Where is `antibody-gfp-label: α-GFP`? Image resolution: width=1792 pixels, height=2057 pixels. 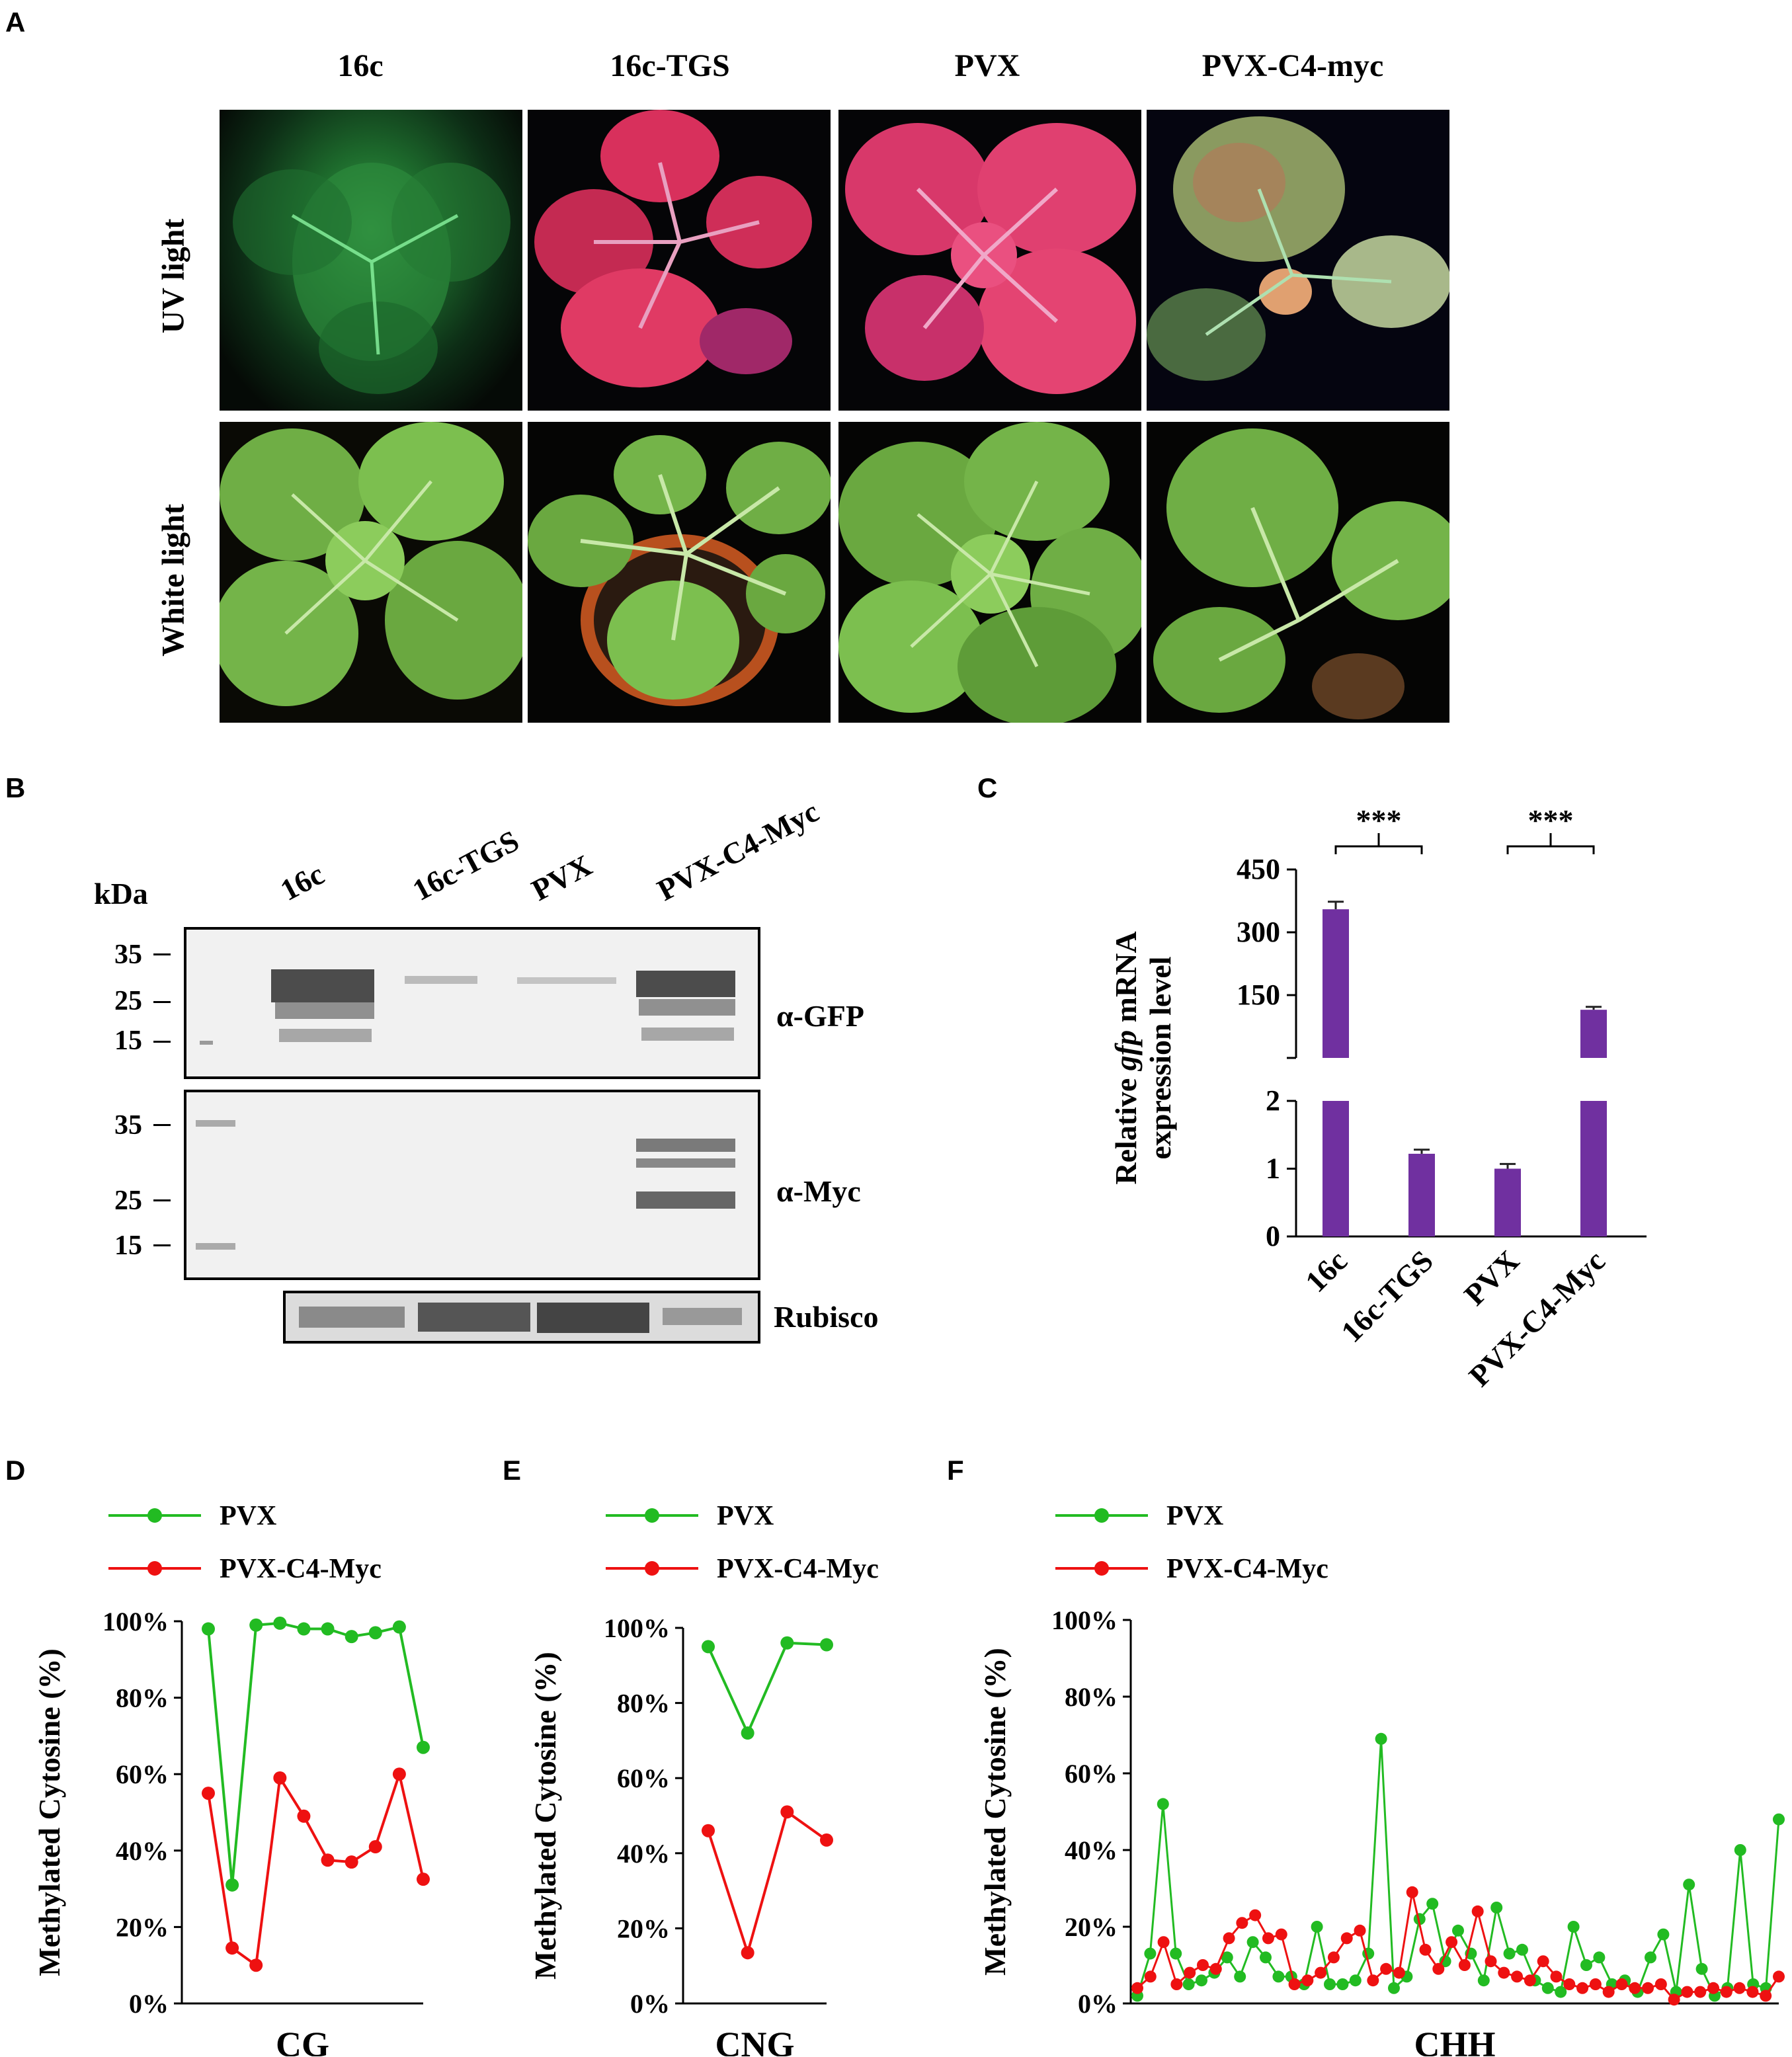 antibody-gfp-label: α-GFP is located at coordinates (820, 1016).